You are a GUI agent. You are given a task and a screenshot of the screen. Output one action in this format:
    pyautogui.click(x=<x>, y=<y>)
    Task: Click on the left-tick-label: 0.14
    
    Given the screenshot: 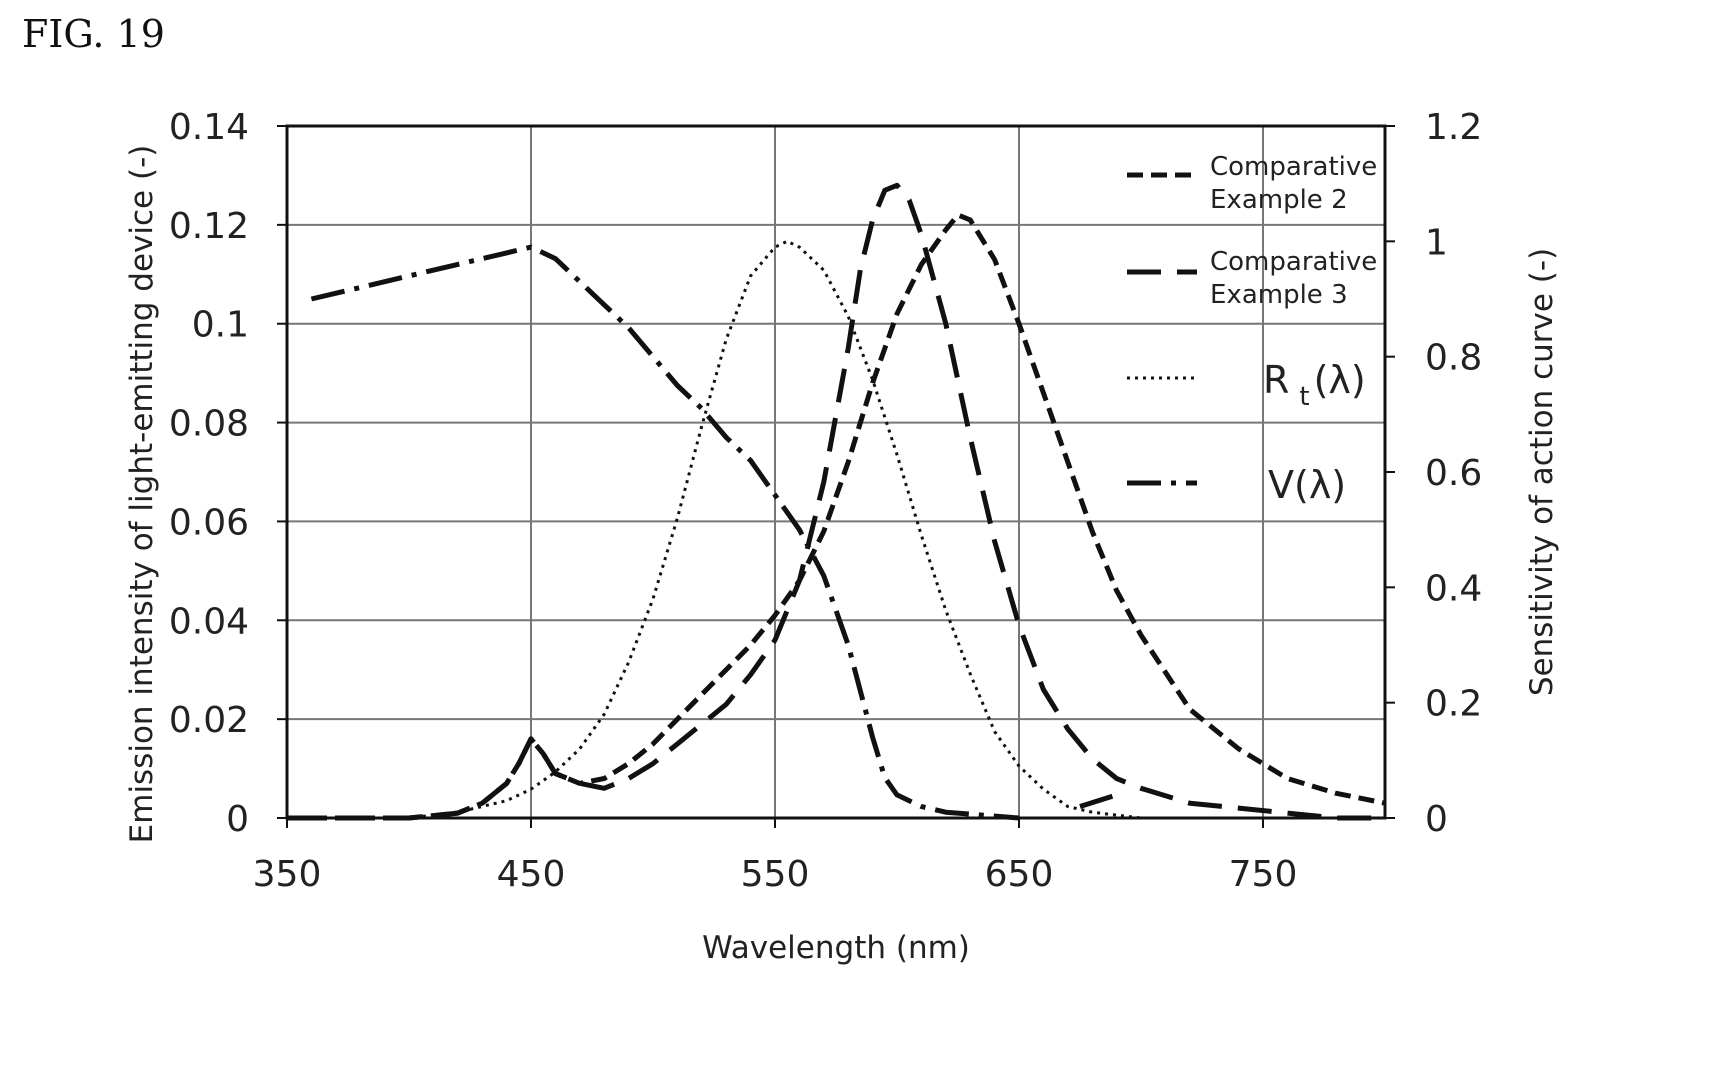 What is the action you would take?
    pyautogui.click(x=209, y=127)
    